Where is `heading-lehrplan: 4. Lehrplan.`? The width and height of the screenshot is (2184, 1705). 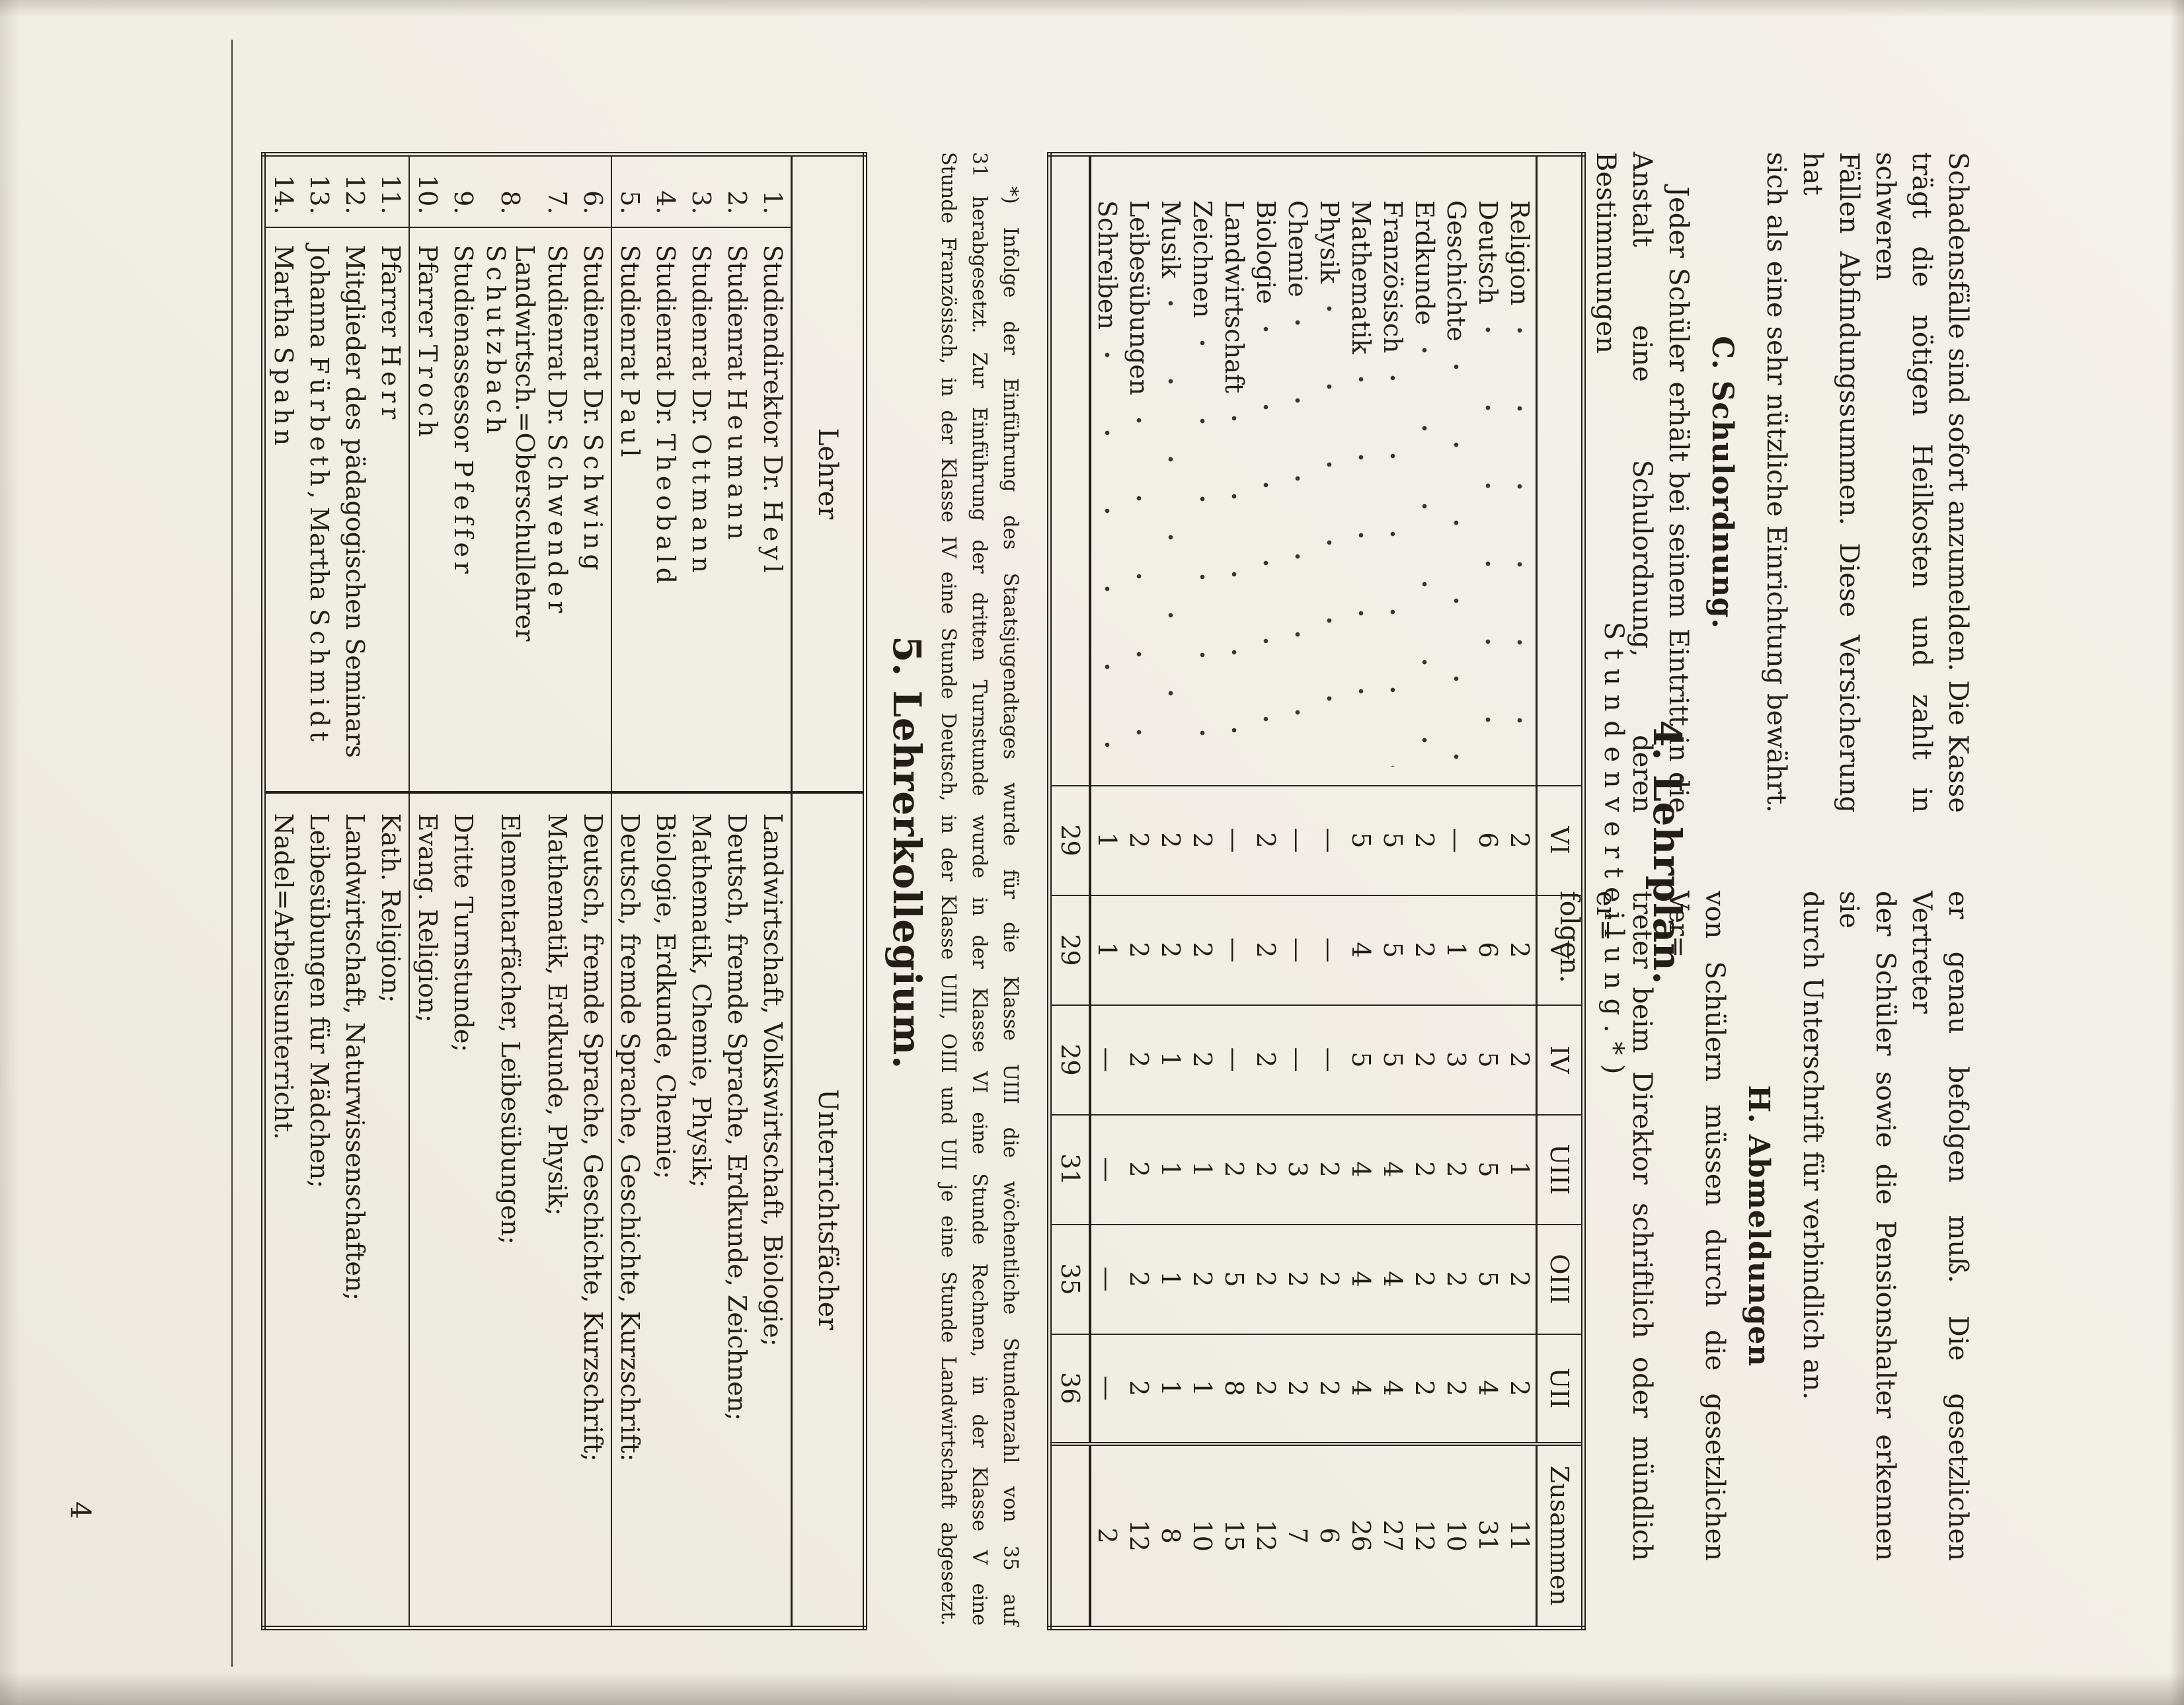 heading-lehrplan: 4. Lehrplan. is located at coordinates (1667, 852).